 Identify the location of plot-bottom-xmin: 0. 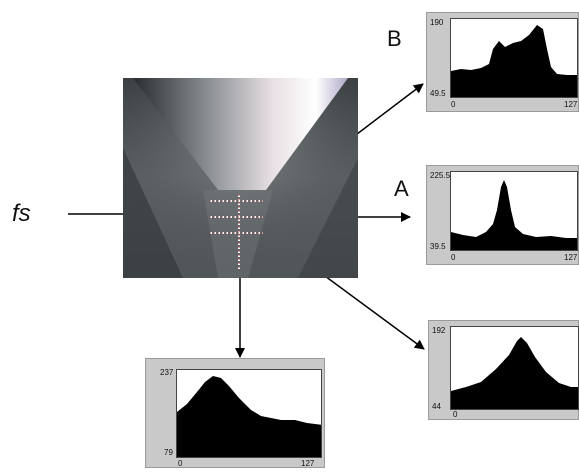
(180, 463).